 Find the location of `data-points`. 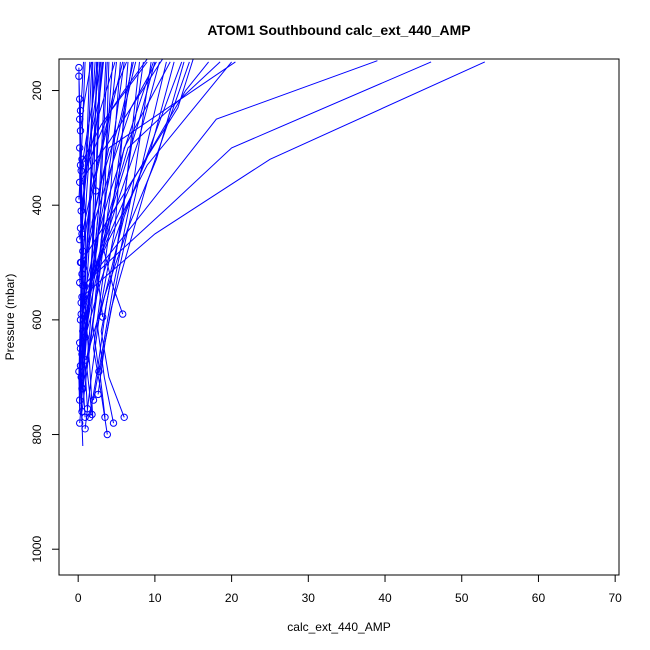

data-points is located at coordinates (101, 251).